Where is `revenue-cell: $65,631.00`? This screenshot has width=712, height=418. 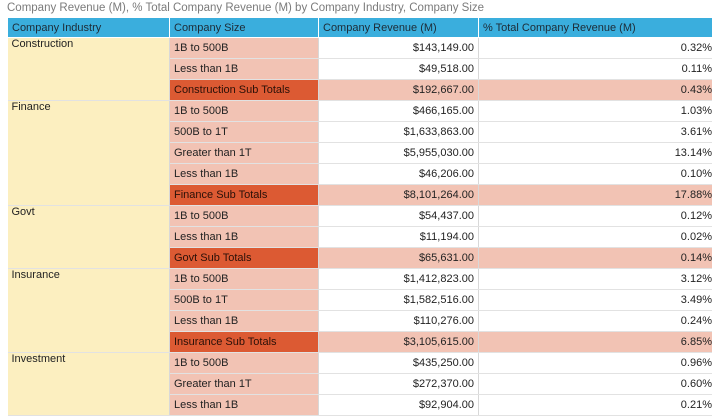 revenue-cell: $65,631.00 is located at coordinates (398, 258).